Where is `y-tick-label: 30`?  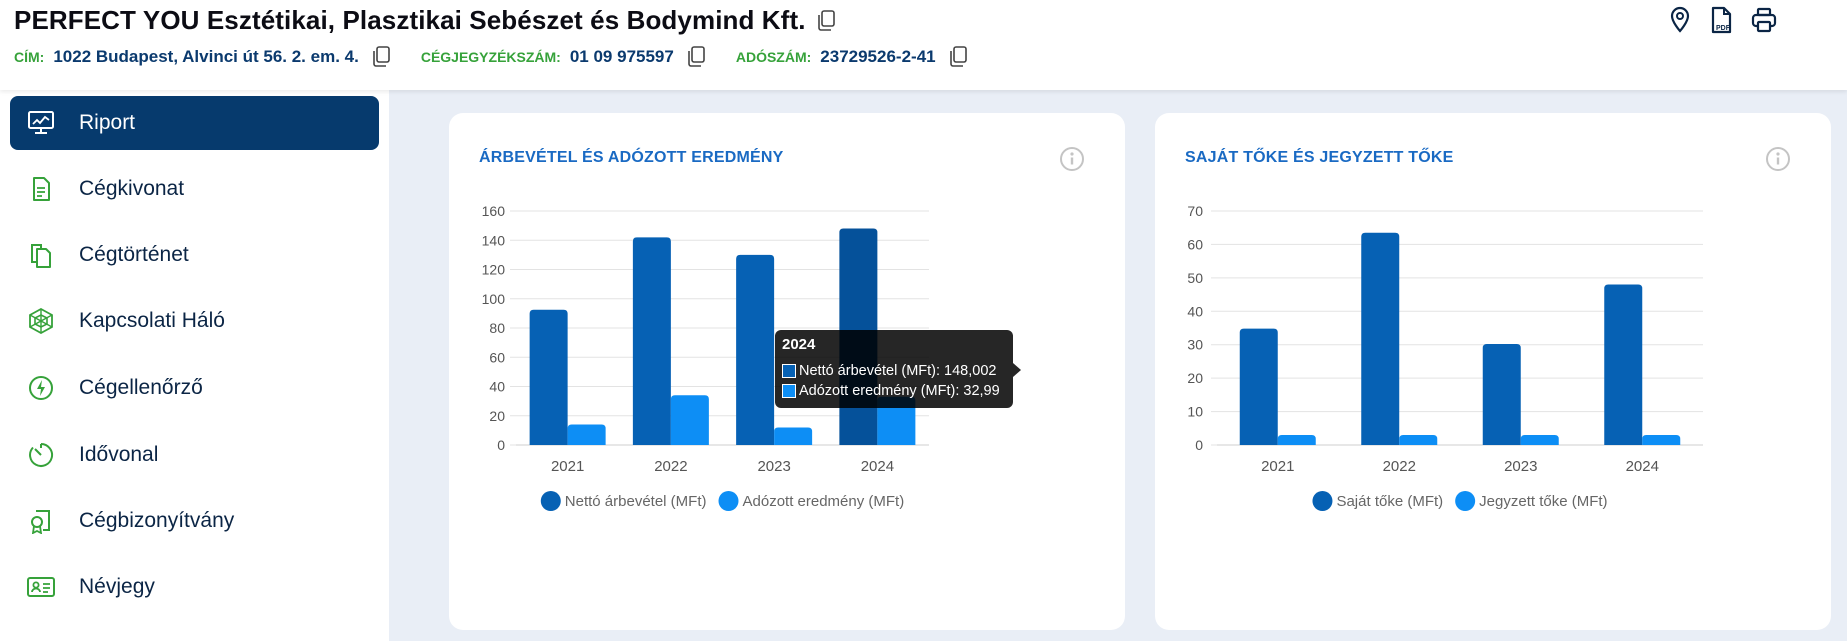
y-tick-label: 30 is located at coordinates (1195, 345).